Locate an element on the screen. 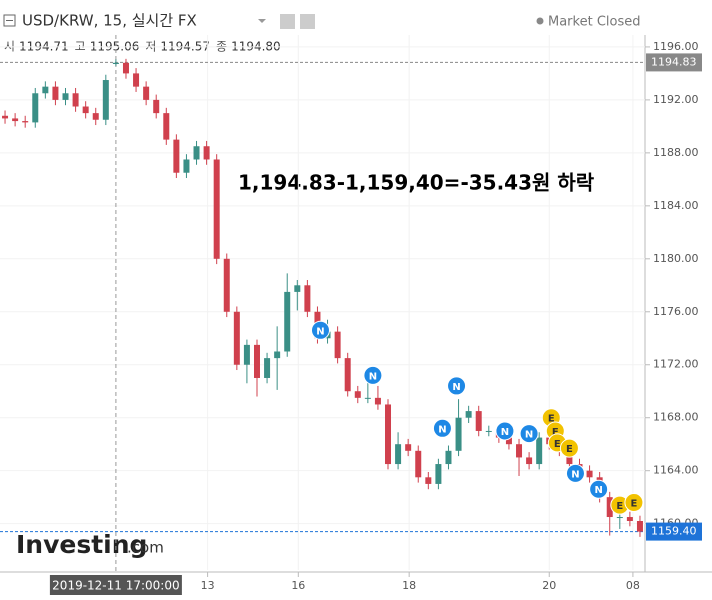  x-tick-label: 16 is located at coordinates (298, 585).